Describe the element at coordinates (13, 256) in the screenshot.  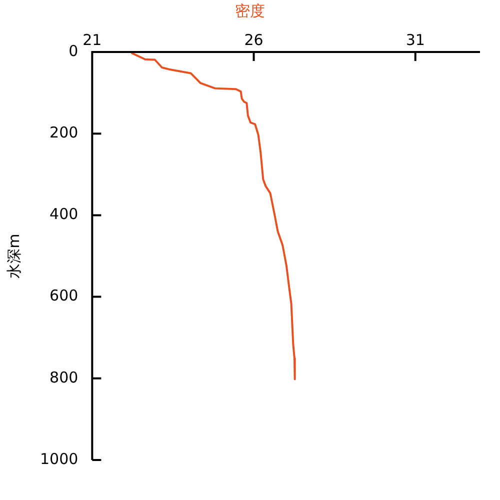
I see `y-axis-title: 水深m` at that location.